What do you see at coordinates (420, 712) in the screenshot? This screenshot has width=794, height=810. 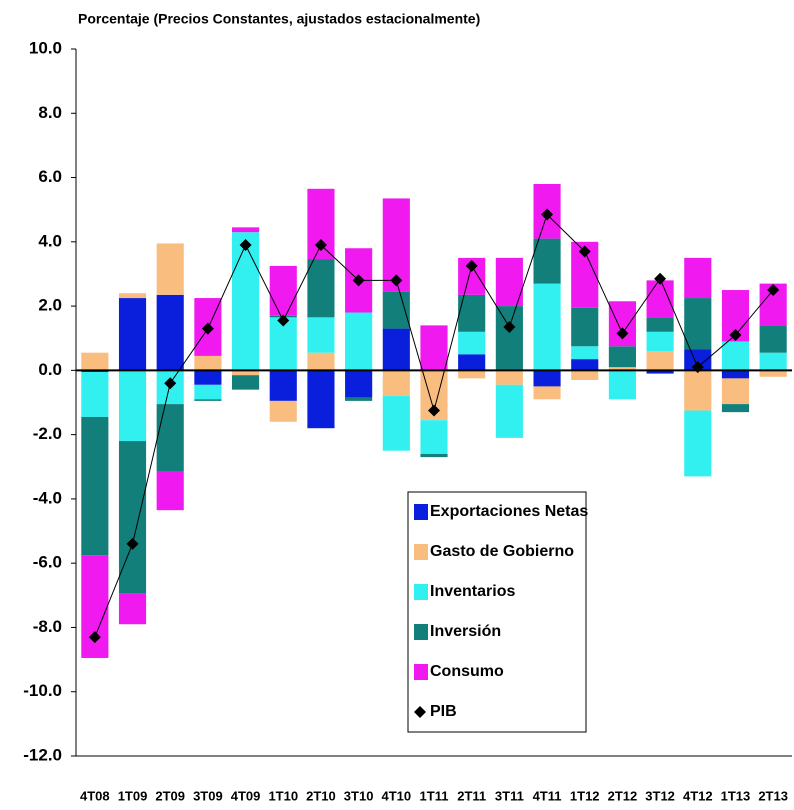 I see `legend-marker` at bounding box center [420, 712].